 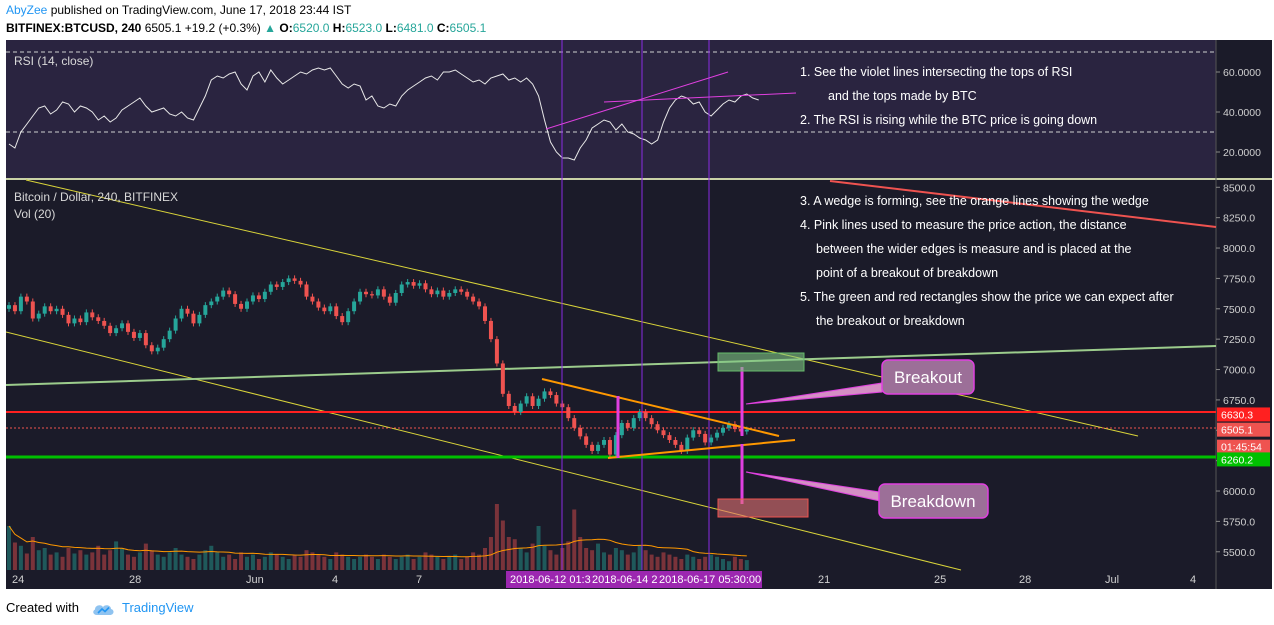 I want to click on breakout-label: Breakout, so click(x=928, y=377).